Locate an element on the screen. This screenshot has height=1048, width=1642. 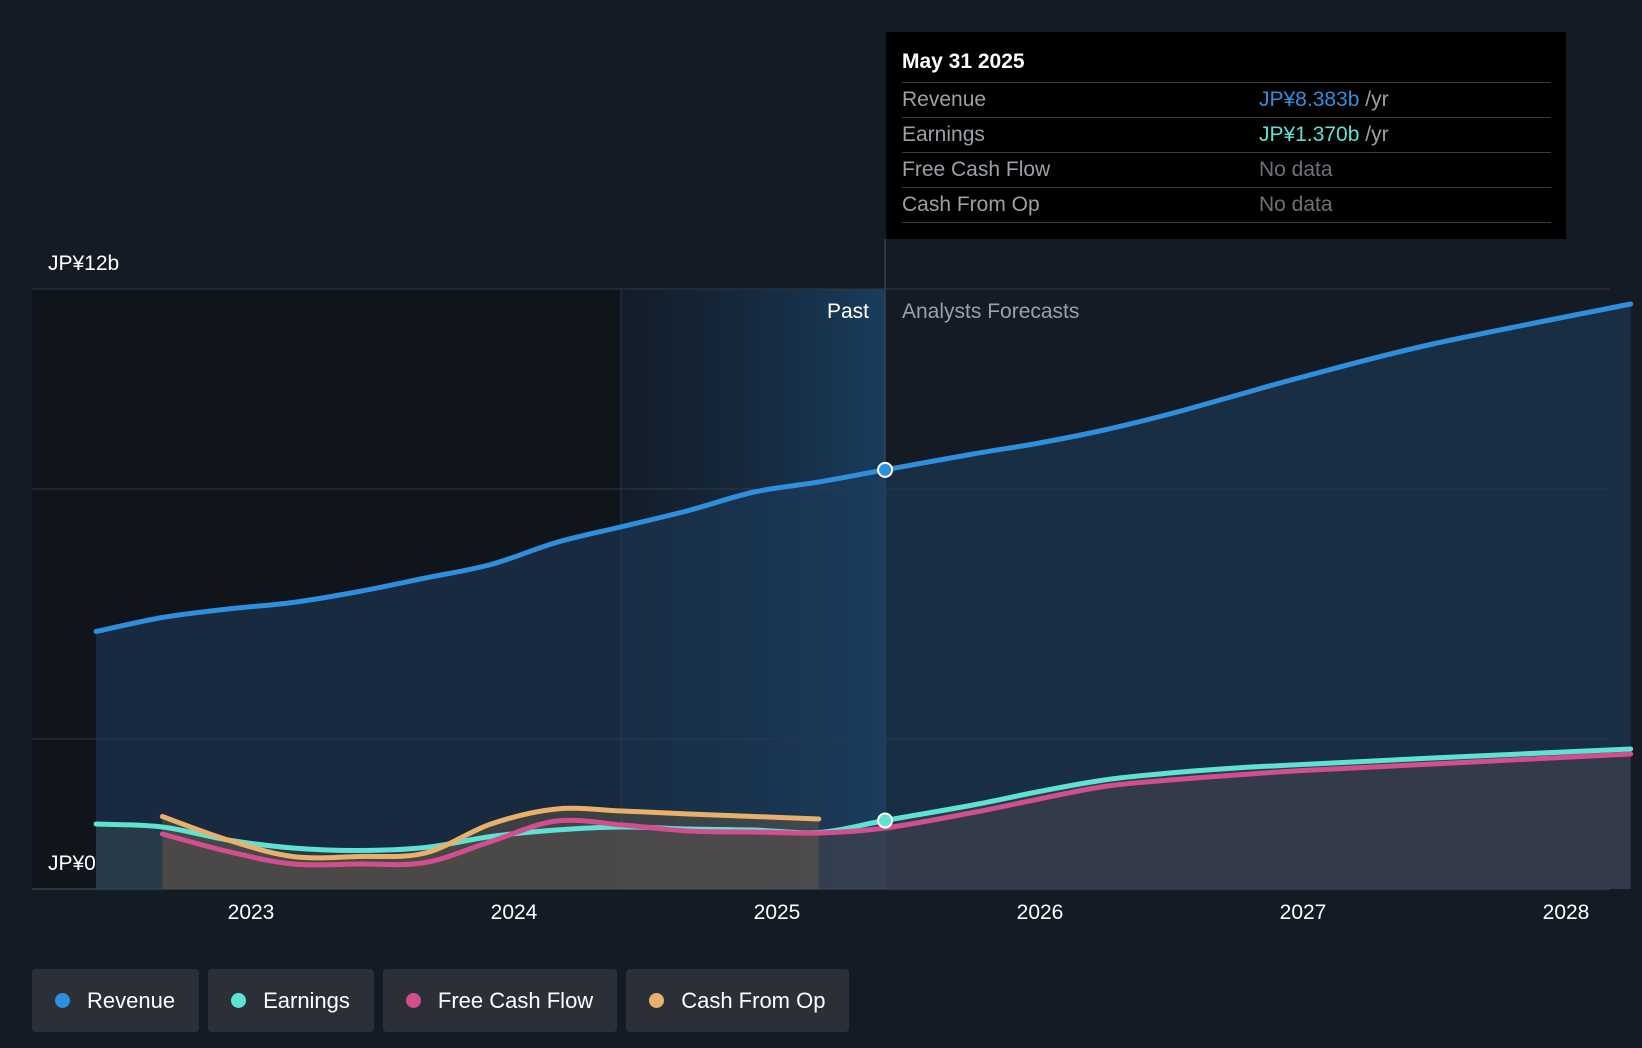
legend-label: Earnings is located at coordinates (306, 1000).